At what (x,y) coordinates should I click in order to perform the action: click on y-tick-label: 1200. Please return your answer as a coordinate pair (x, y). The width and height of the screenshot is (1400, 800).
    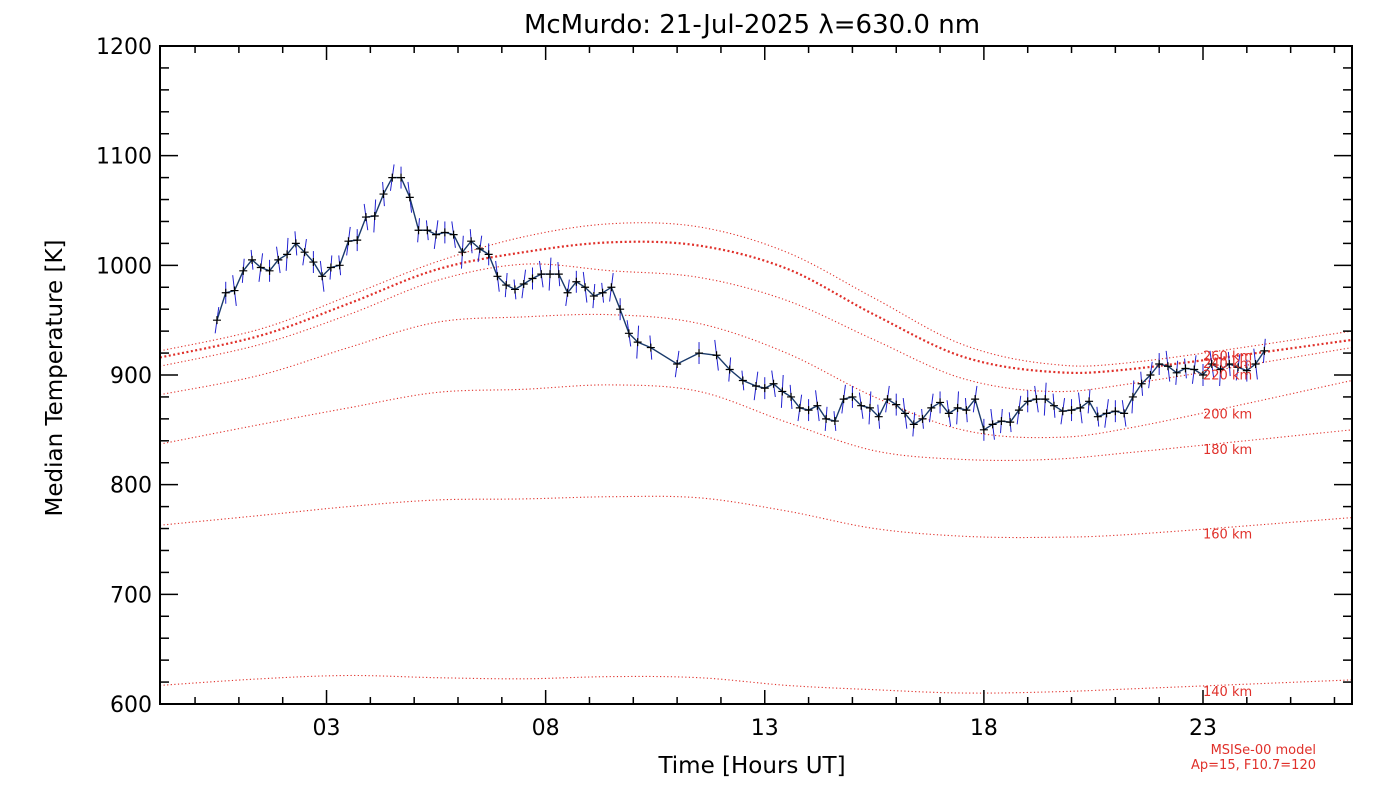
    Looking at the image, I should click on (124, 47).